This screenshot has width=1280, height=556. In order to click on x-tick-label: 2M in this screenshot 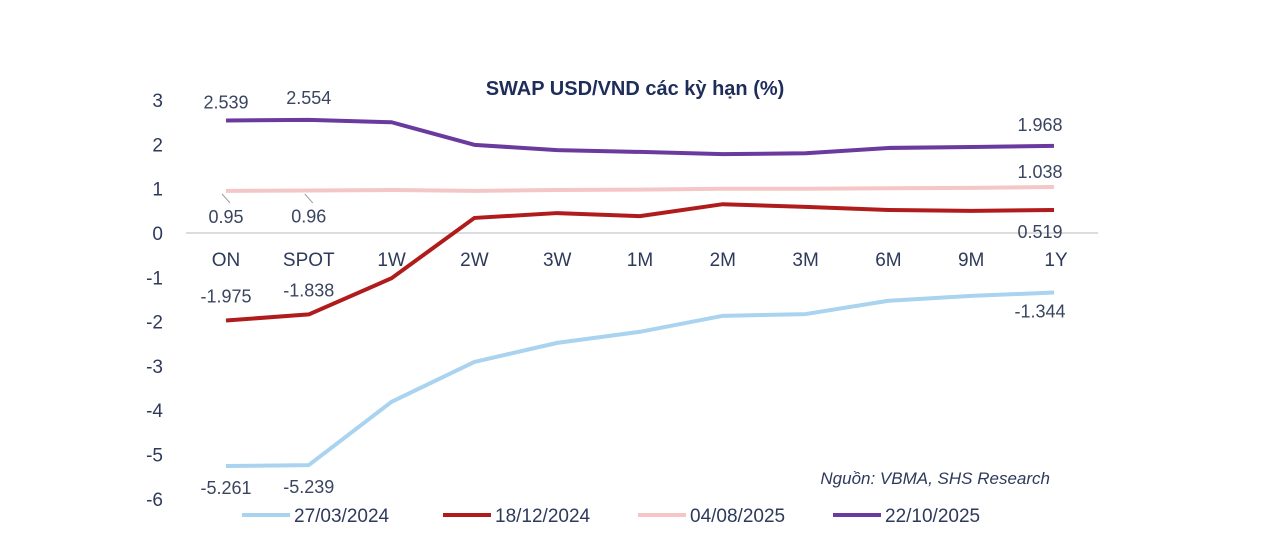, I will do `click(723, 260)`.